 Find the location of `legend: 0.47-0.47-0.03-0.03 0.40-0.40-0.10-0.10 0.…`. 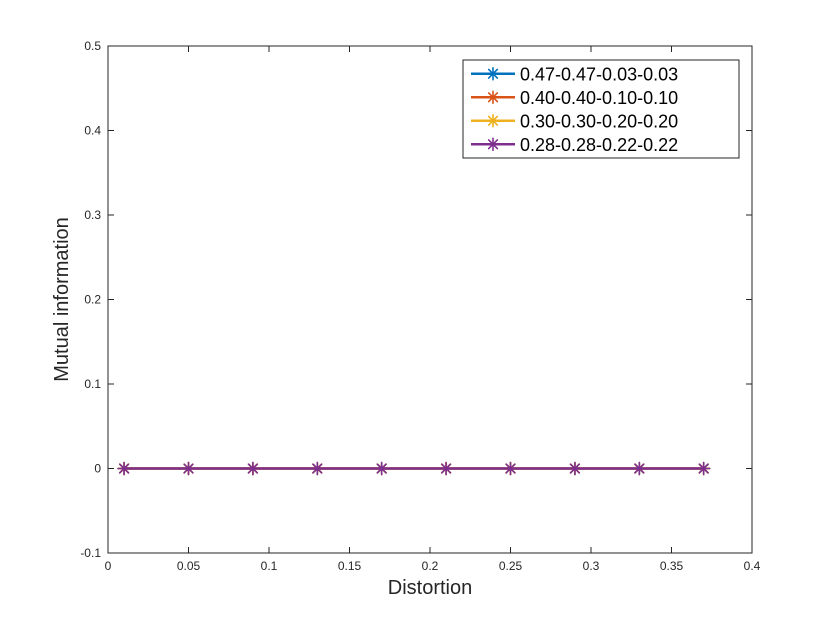

legend: 0.47-0.47-0.03-0.03 0.40-0.40-0.10-0.10 0.… is located at coordinates (601, 109).